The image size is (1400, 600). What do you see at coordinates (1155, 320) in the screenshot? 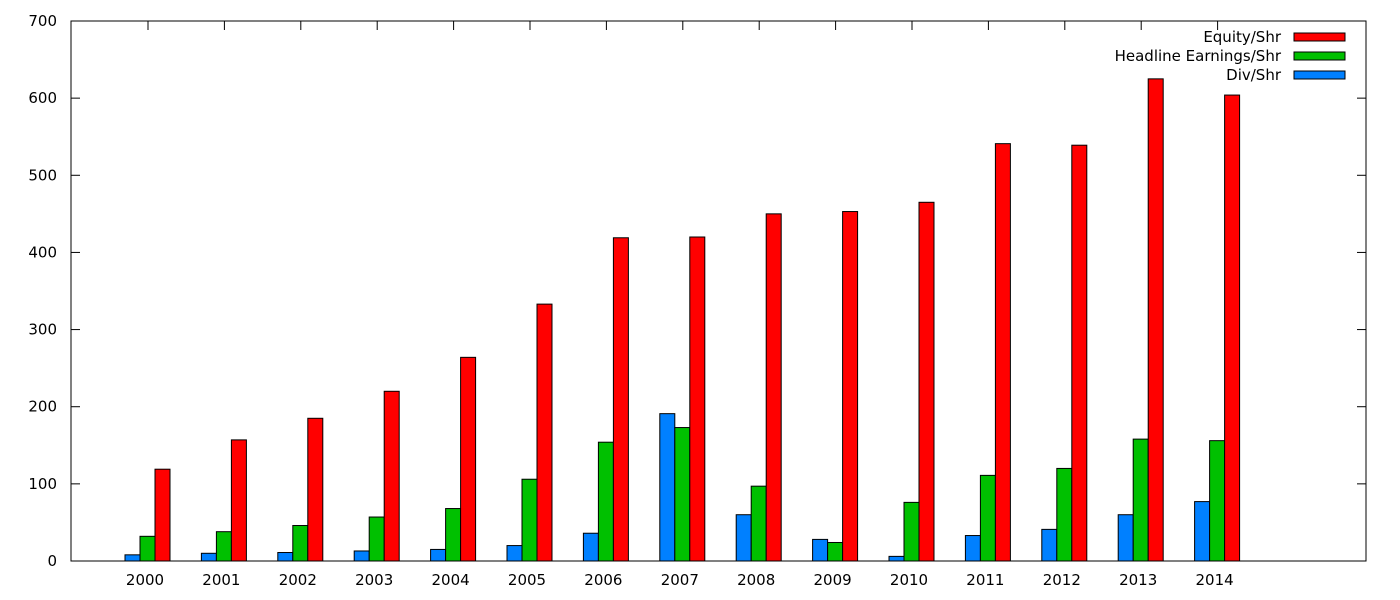
I see `bar-equity-2013` at bounding box center [1155, 320].